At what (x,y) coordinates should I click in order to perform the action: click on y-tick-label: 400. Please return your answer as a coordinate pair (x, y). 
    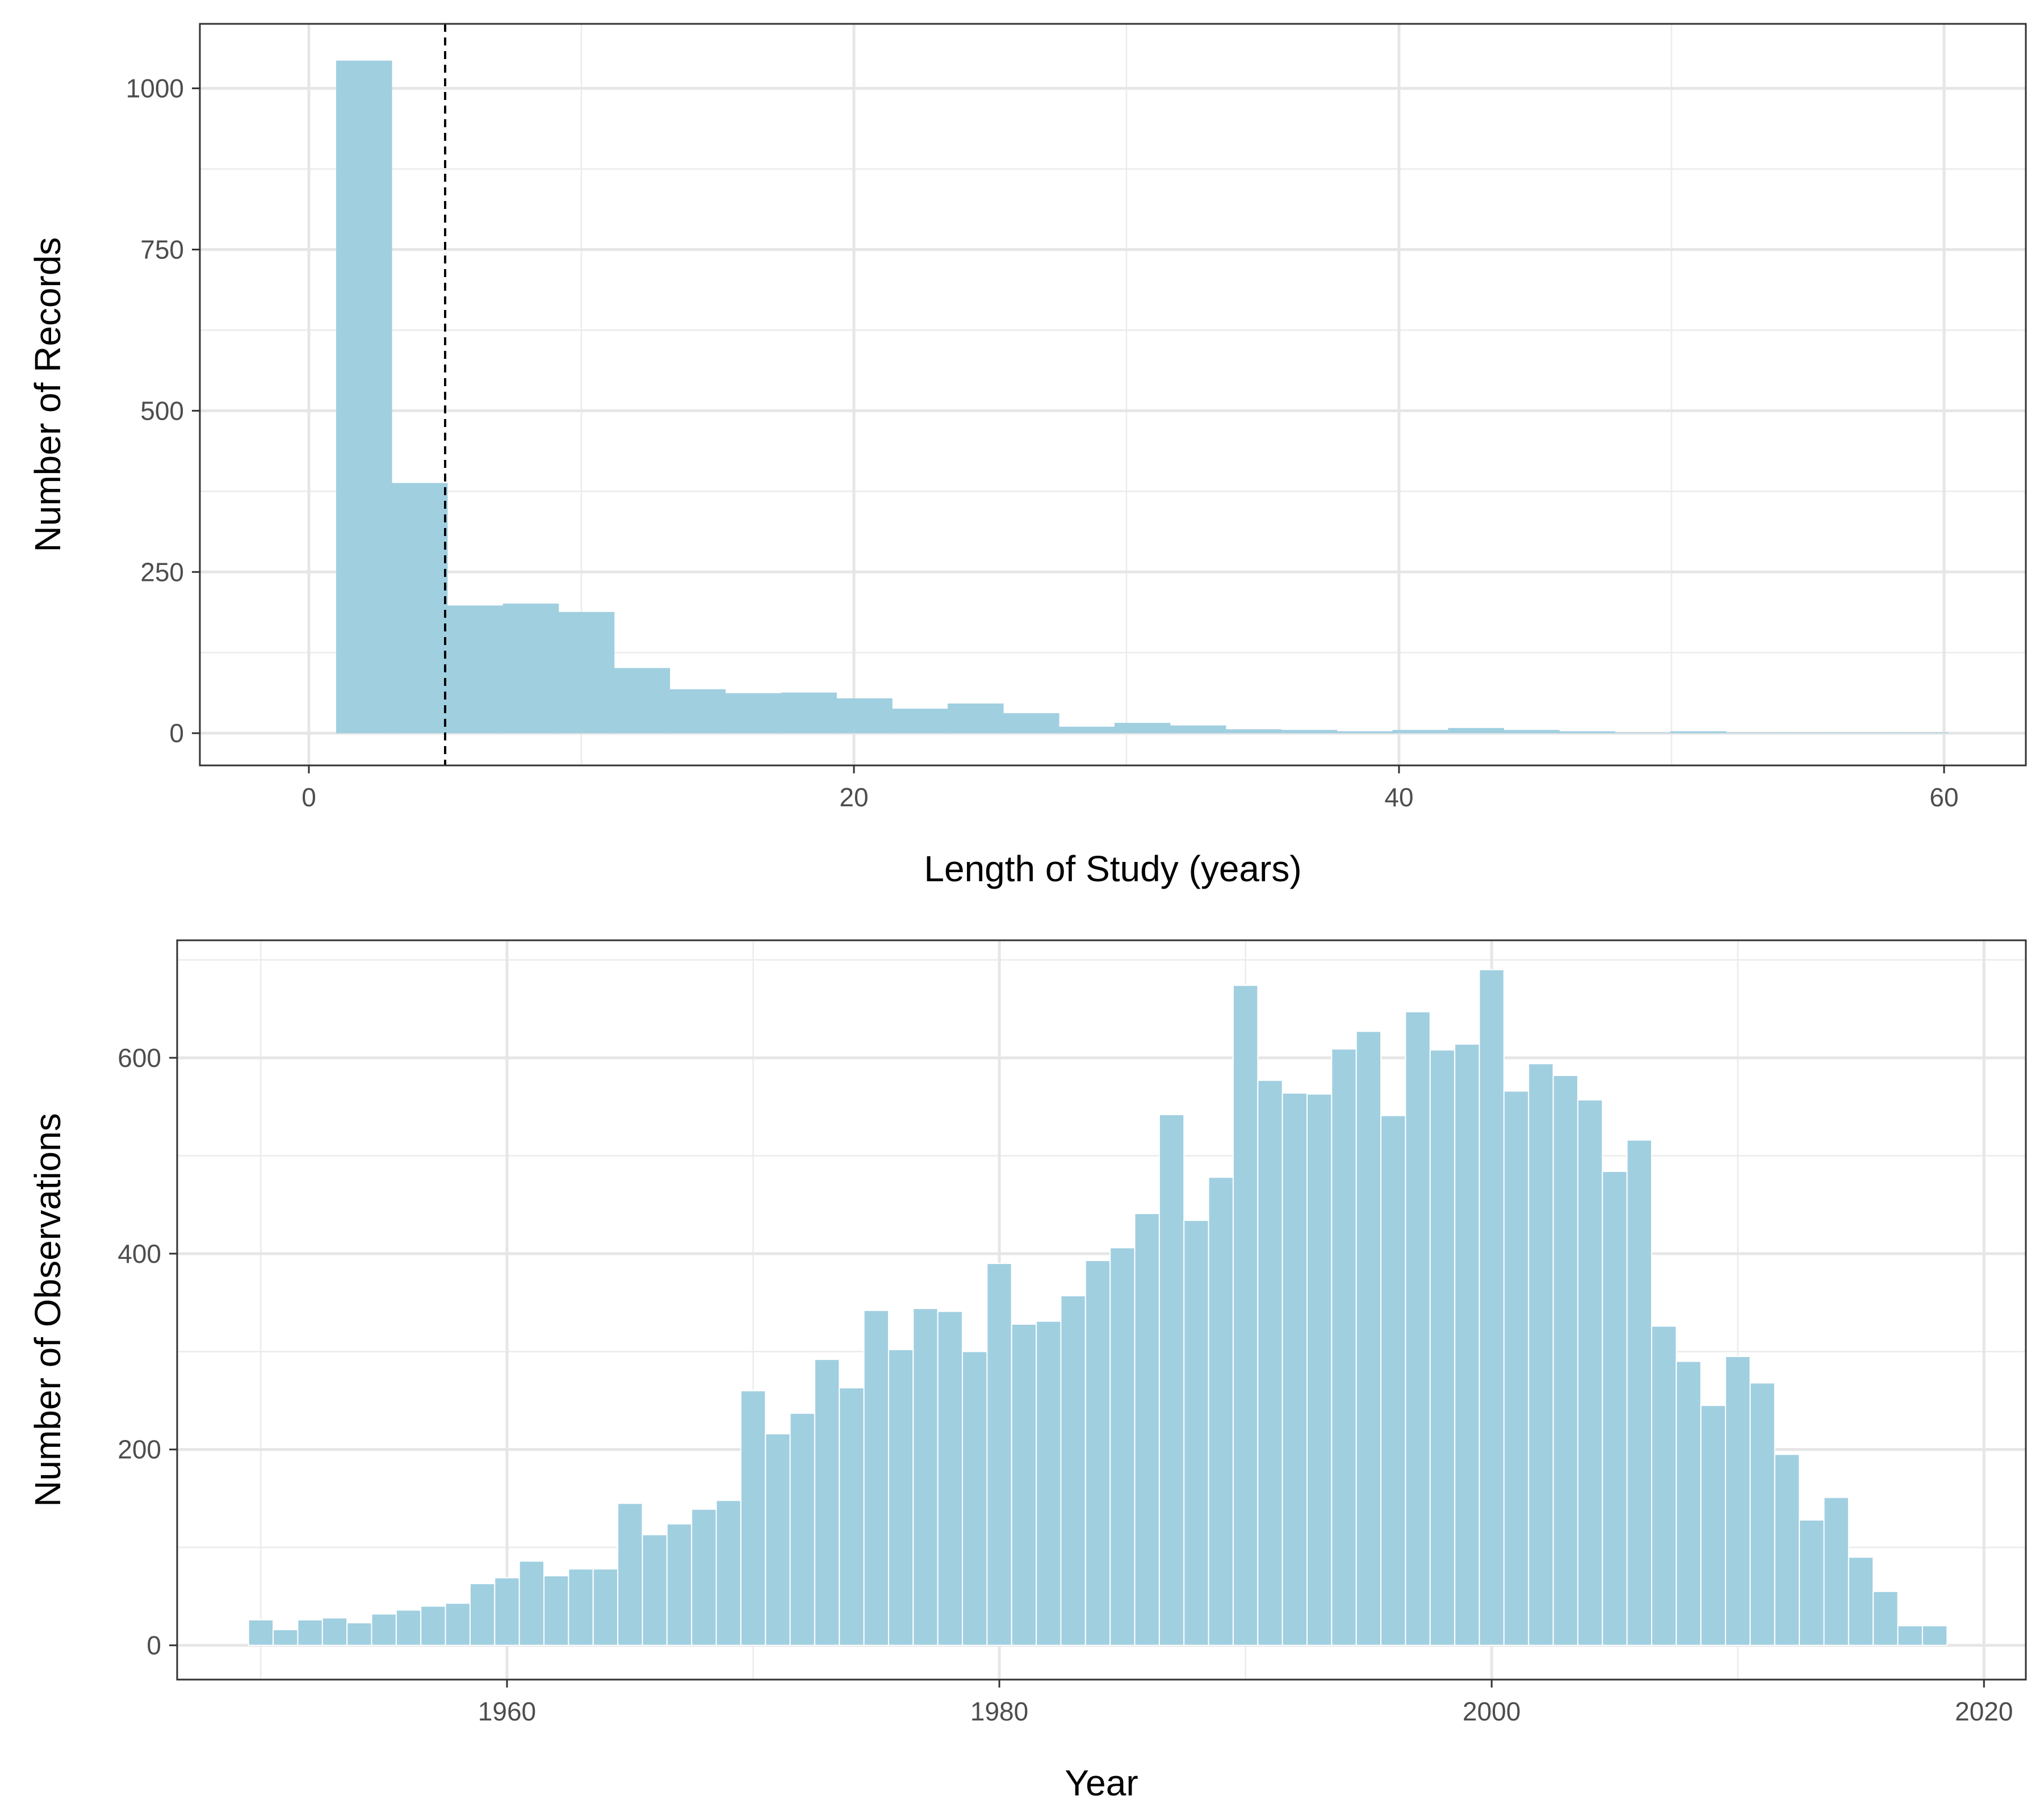
    Looking at the image, I should click on (139, 1253).